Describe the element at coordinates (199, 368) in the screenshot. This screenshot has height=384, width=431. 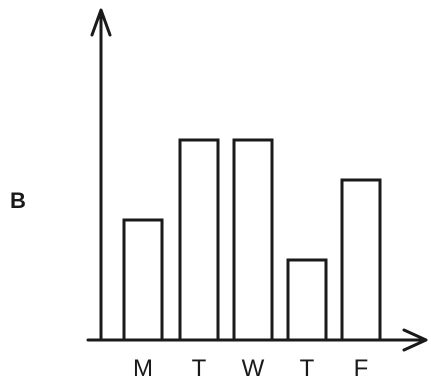
I see `x-tick-label-1: T` at that location.